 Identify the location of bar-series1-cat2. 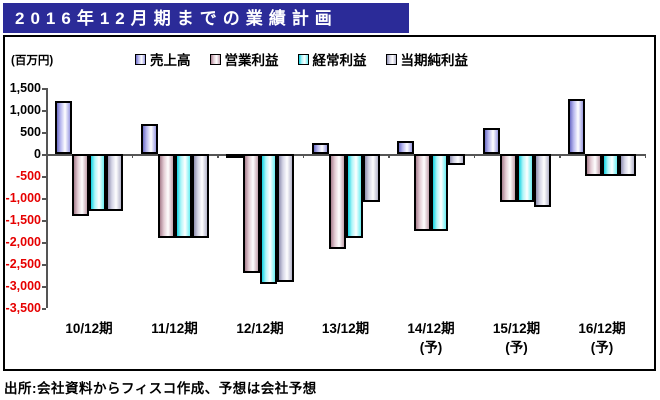
(251, 213).